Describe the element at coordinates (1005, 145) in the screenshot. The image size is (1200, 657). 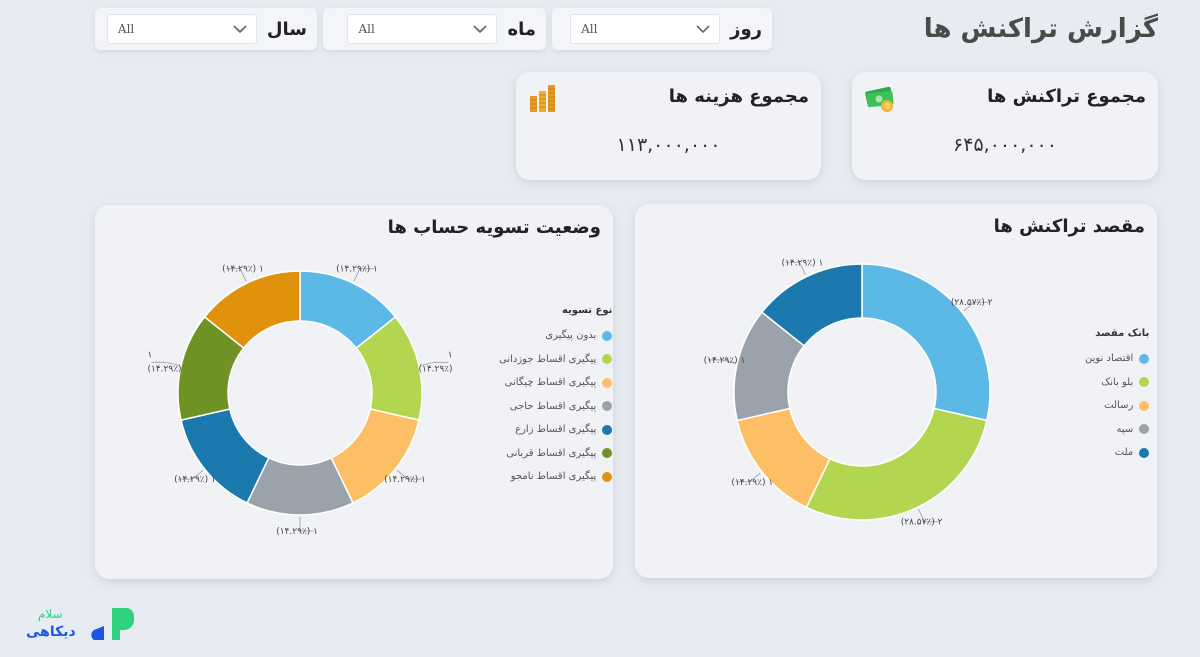
I see `kpi-transactions-value: ۶۴۵,۰۰۰,۰۰۰` at that location.